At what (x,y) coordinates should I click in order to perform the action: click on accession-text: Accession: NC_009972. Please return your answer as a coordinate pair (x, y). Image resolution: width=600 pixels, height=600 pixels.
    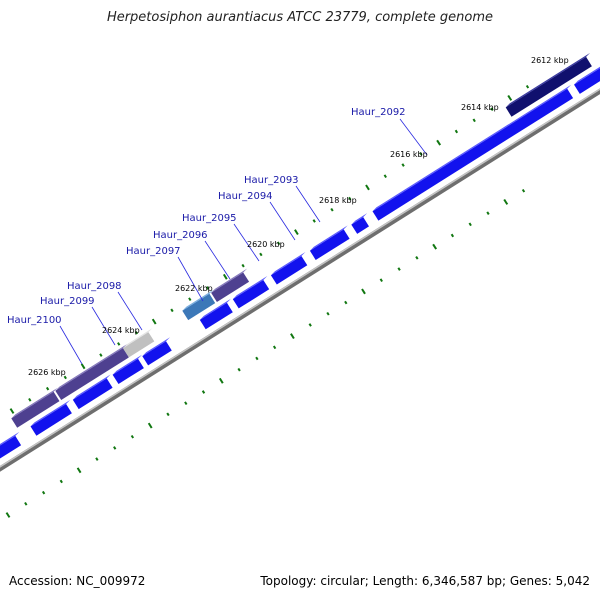
    Looking at the image, I should click on (77, 581).